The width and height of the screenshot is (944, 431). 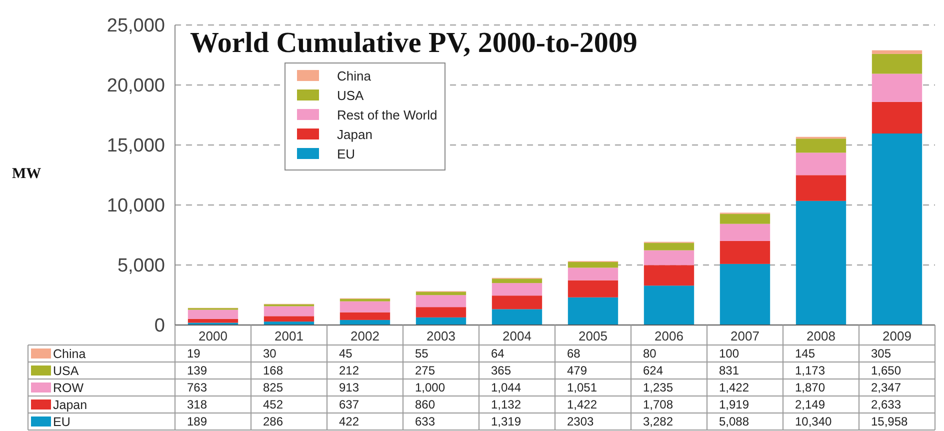 I want to click on data-label: 2,633, so click(x=886, y=405).